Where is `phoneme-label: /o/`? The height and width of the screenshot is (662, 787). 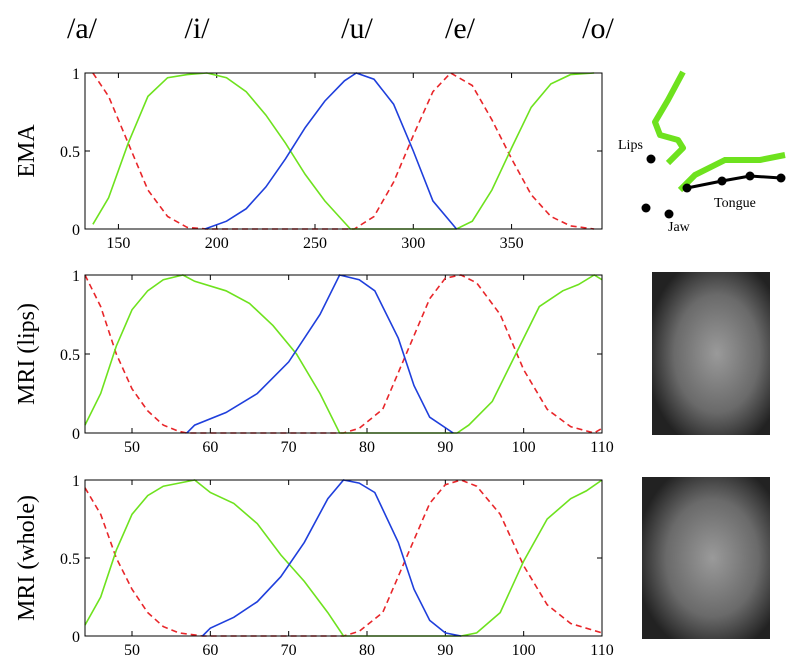
phoneme-label: /o/ is located at coordinates (598, 28).